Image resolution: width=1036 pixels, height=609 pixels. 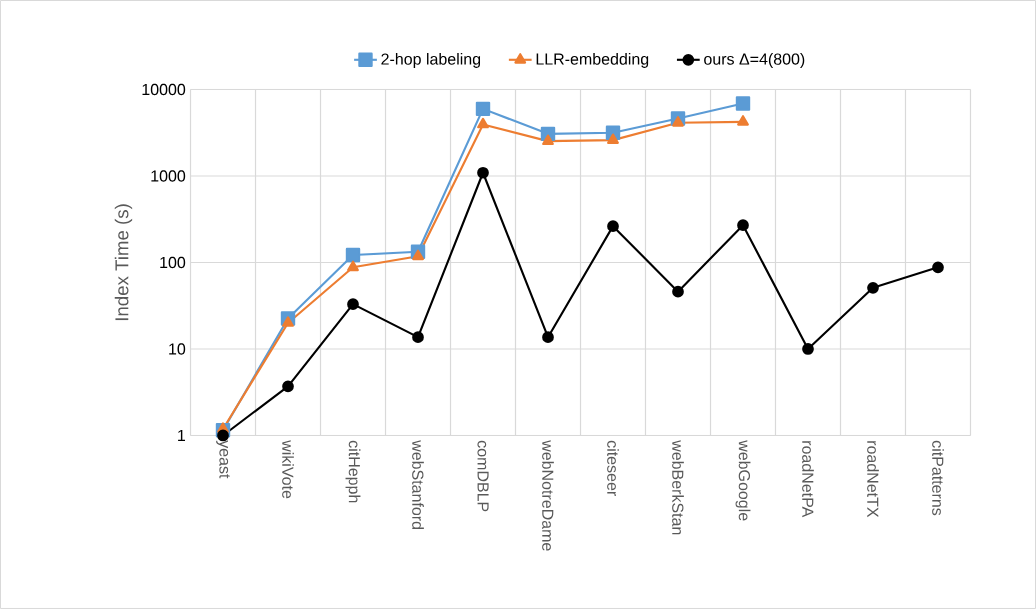 I want to click on x-tick-label: roadNetTX, so click(x=873, y=479).